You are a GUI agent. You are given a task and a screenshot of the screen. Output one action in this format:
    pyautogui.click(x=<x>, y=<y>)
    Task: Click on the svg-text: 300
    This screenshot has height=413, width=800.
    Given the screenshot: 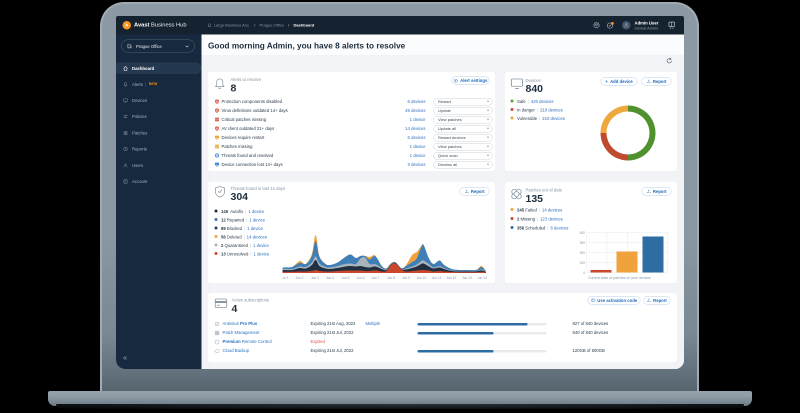 What is the action you would take?
    pyautogui.click(x=583, y=243)
    